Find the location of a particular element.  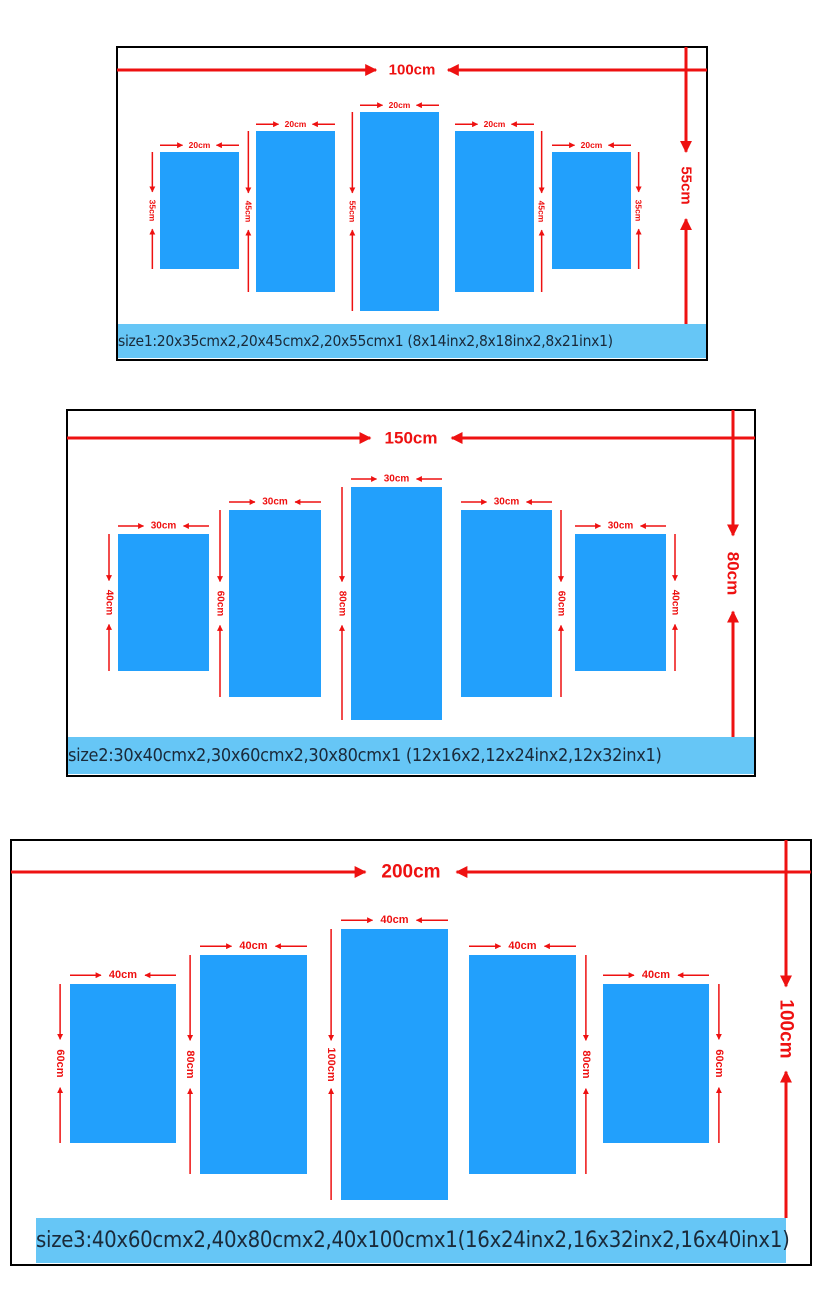

total-width-label: 150cm is located at coordinates (411, 438).